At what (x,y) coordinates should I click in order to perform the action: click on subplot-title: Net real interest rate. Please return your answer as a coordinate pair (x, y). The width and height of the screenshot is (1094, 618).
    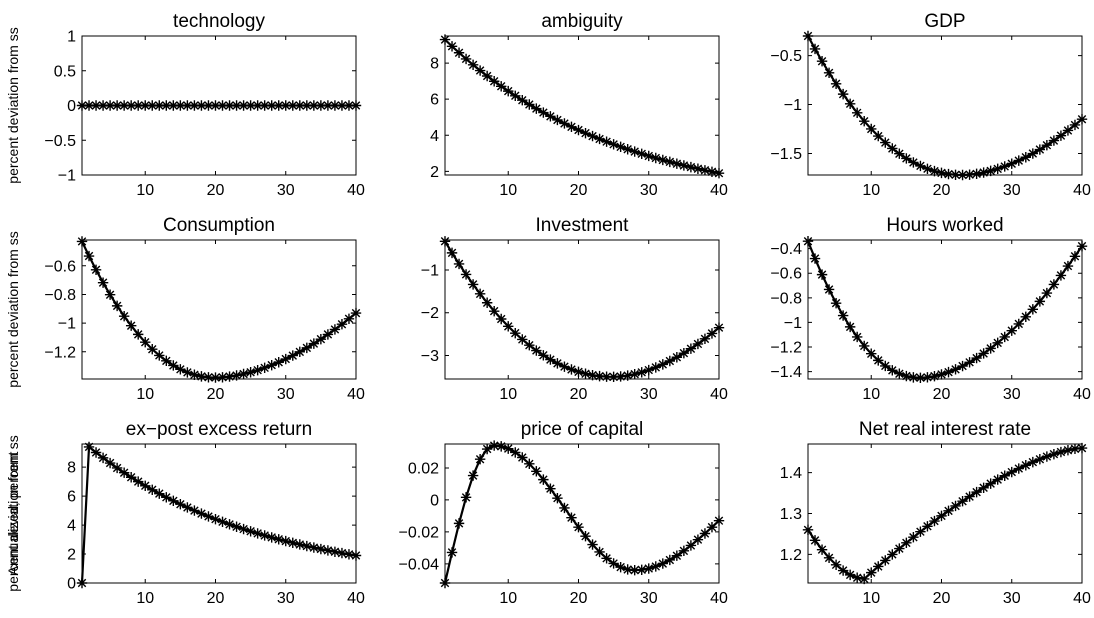
    Looking at the image, I should click on (945, 429).